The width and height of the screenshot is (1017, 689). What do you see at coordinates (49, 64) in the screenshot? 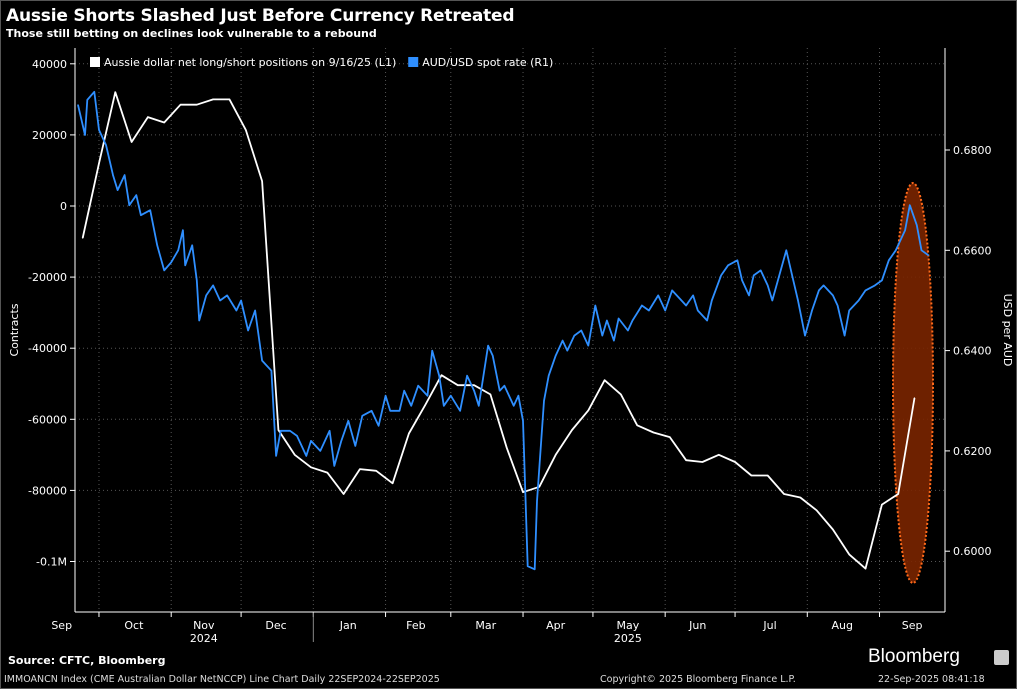
I see `y-left-tick-label: 40000` at bounding box center [49, 64].